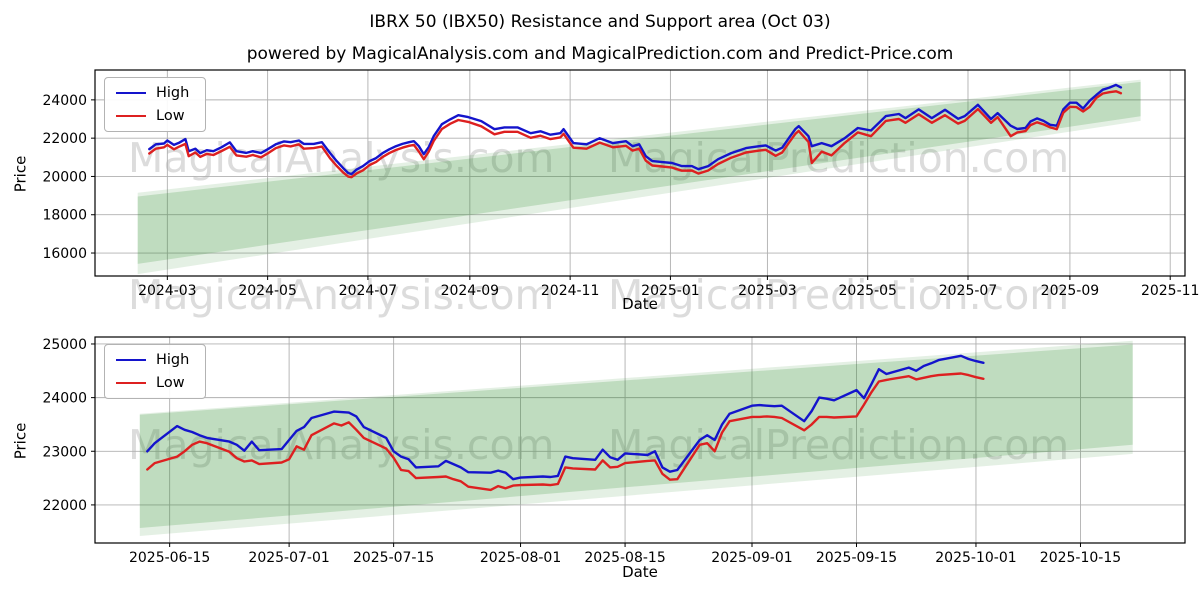 The width and height of the screenshot is (1200, 600). Describe the element at coordinates (856, 558) in the screenshot. I see `bottom-x-ticklabel: 2025-09-15` at that location.